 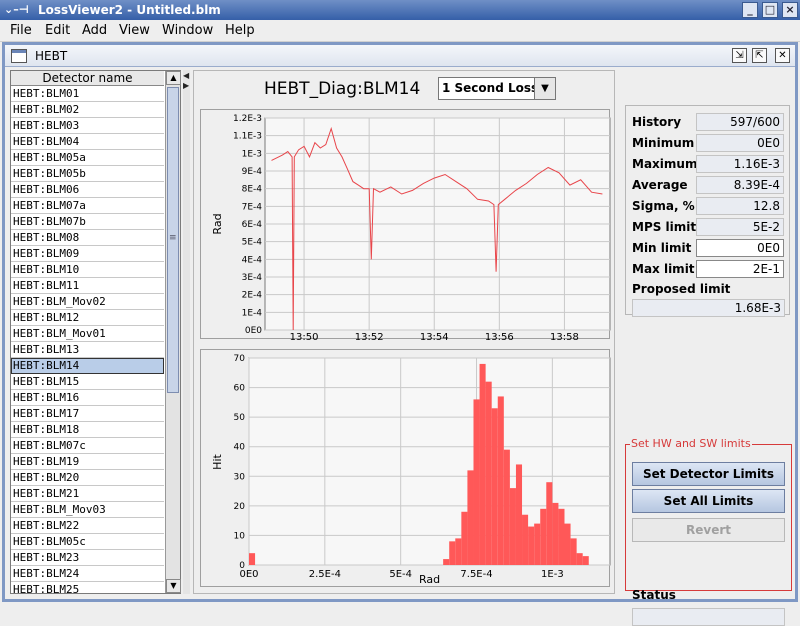 I want to click on detector-list-item: HEBT:BLM23, so click(x=87, y=558).